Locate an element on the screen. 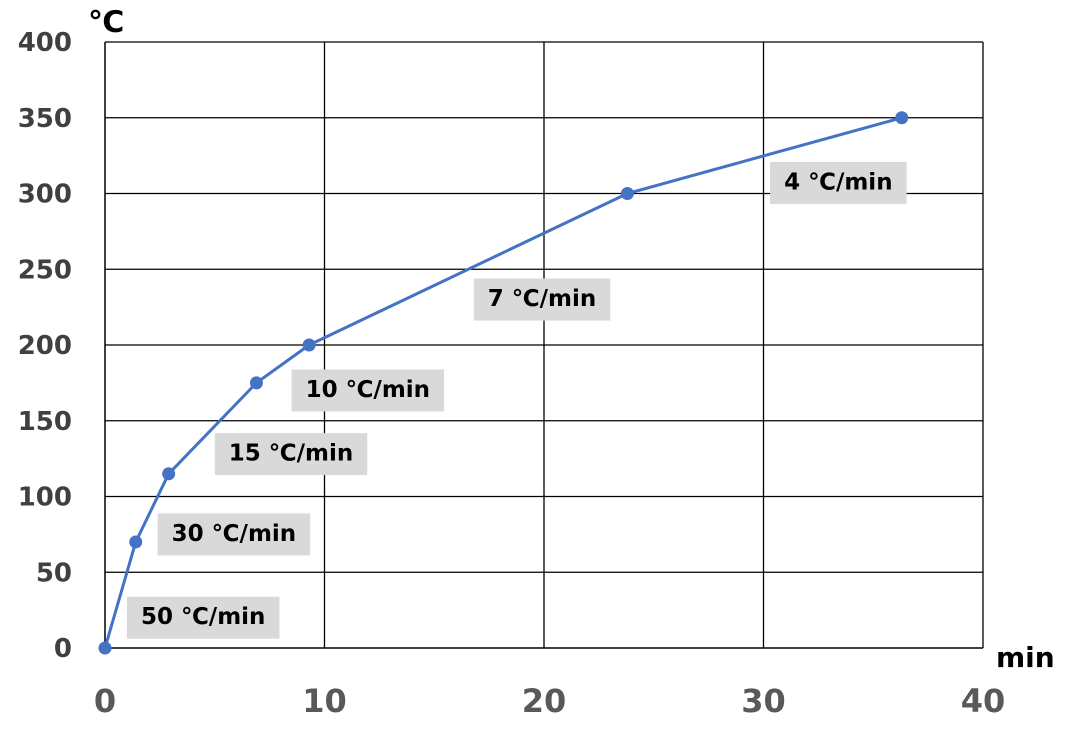 This screenshot has height=732, width=1065. y-tick-label: 200 is located at coordinates (45, 346).